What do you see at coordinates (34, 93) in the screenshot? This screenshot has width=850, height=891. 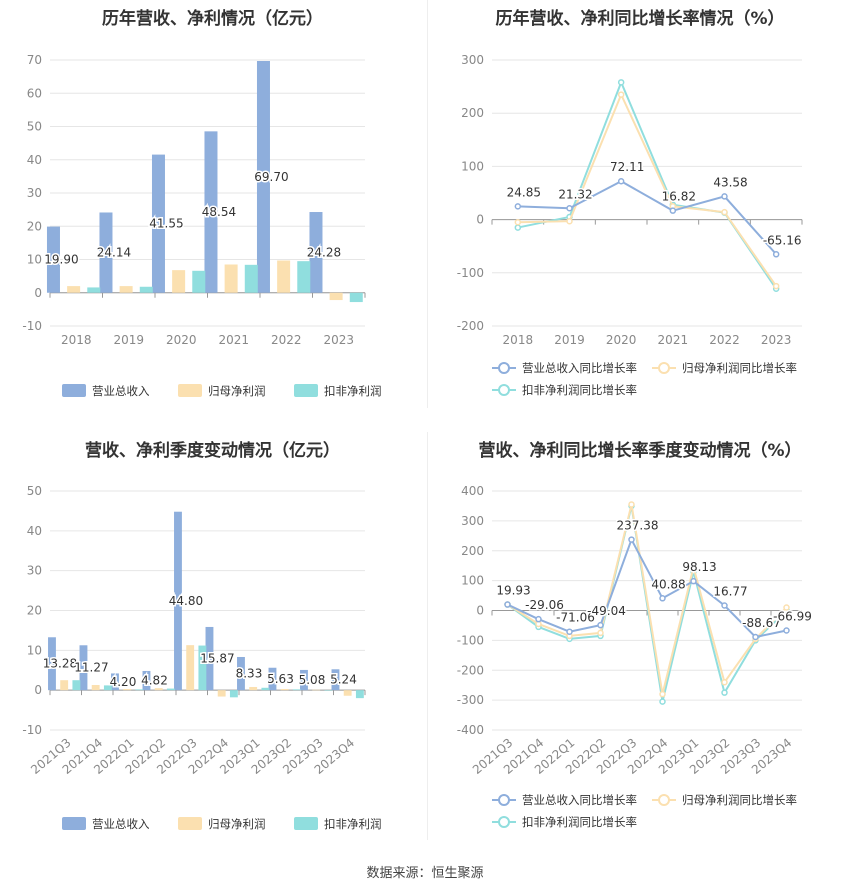 I see `y-tick-label: 60` at bounding box center [34, 93].